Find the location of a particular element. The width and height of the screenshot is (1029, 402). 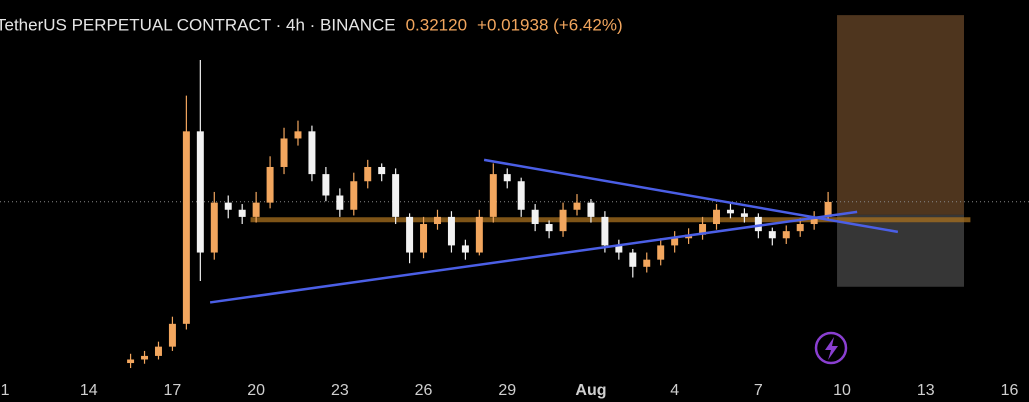

position-target-zone is located at coordinates (900, 115).